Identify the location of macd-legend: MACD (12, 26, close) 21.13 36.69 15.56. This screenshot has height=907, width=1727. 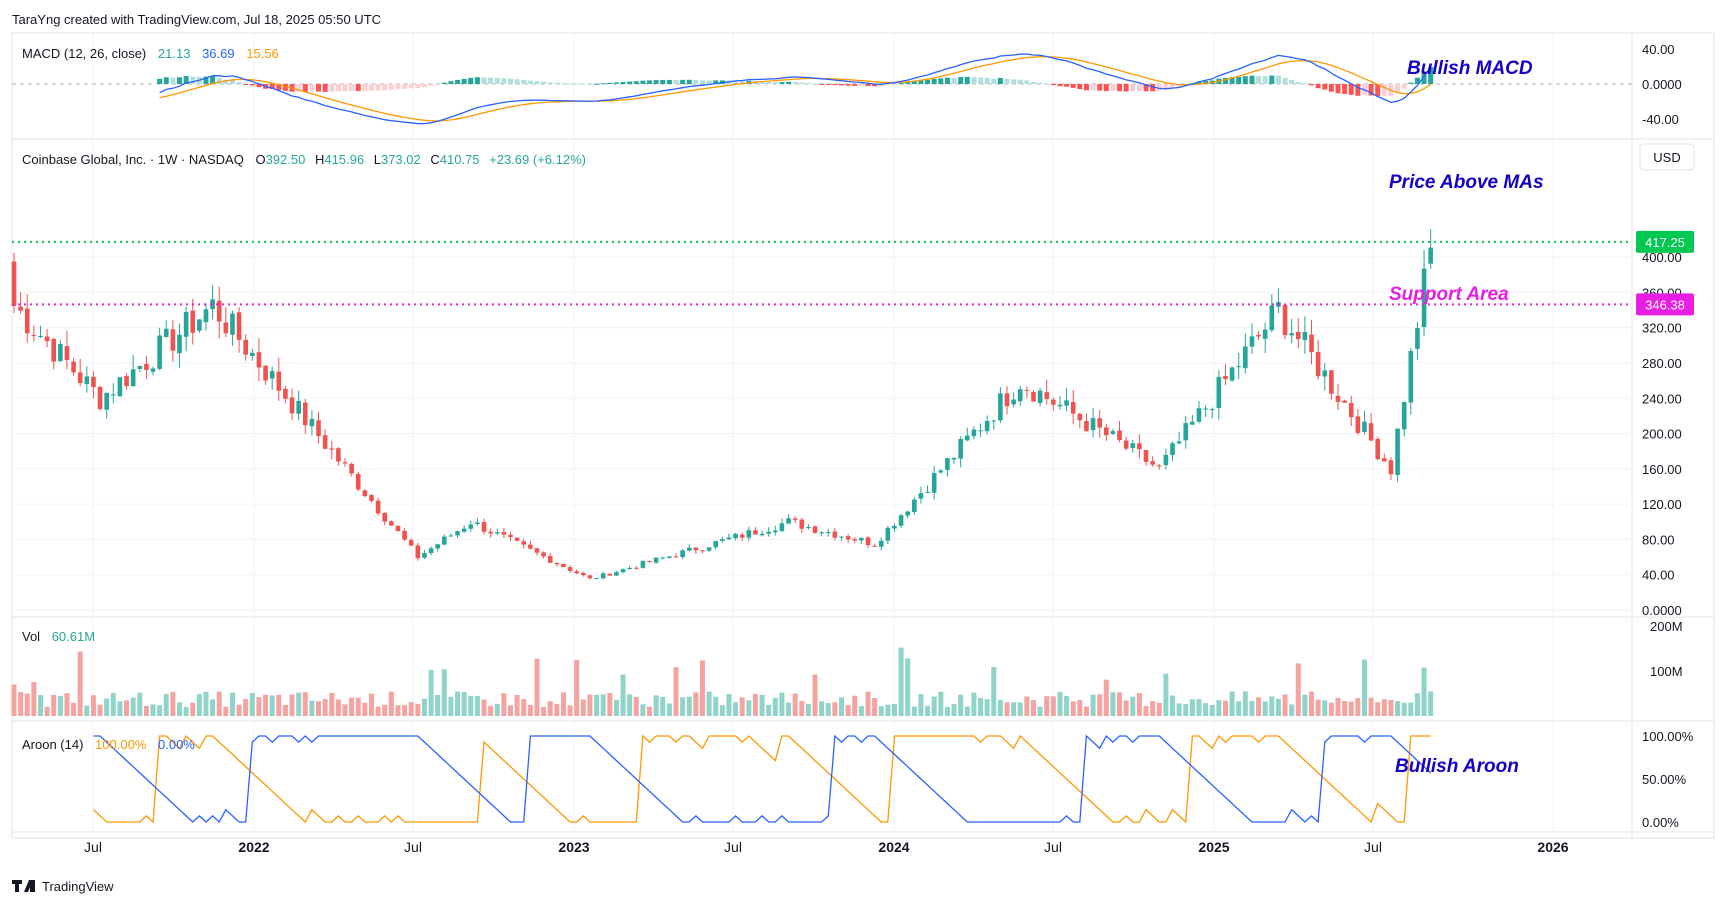
(150, 53).